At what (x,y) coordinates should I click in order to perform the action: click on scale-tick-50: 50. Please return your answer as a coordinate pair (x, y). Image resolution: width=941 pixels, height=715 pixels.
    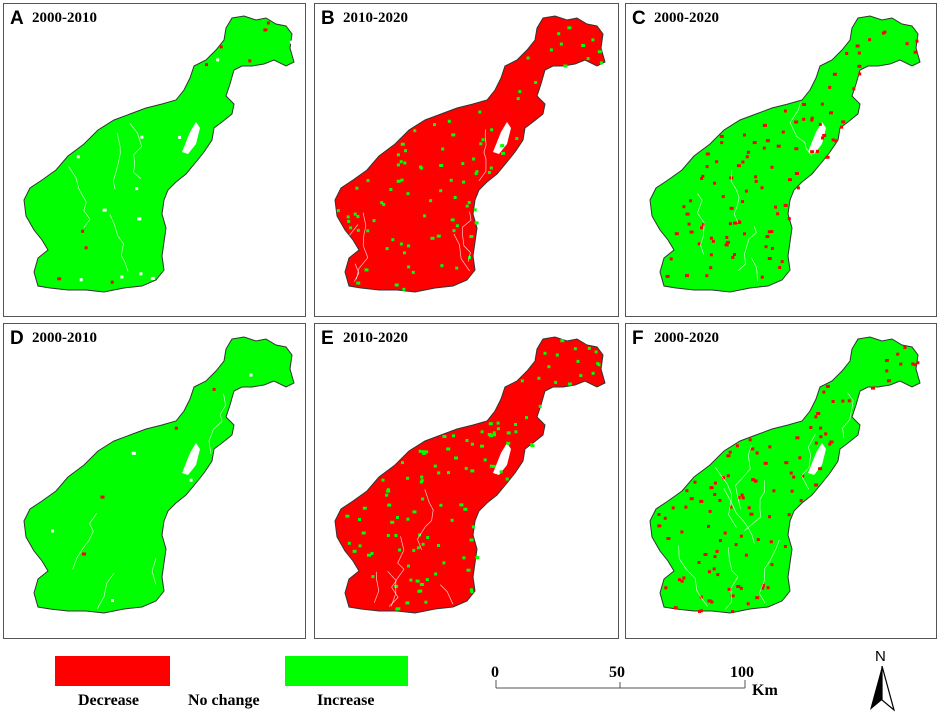
    Looking at the image, I should click on (617, 672).